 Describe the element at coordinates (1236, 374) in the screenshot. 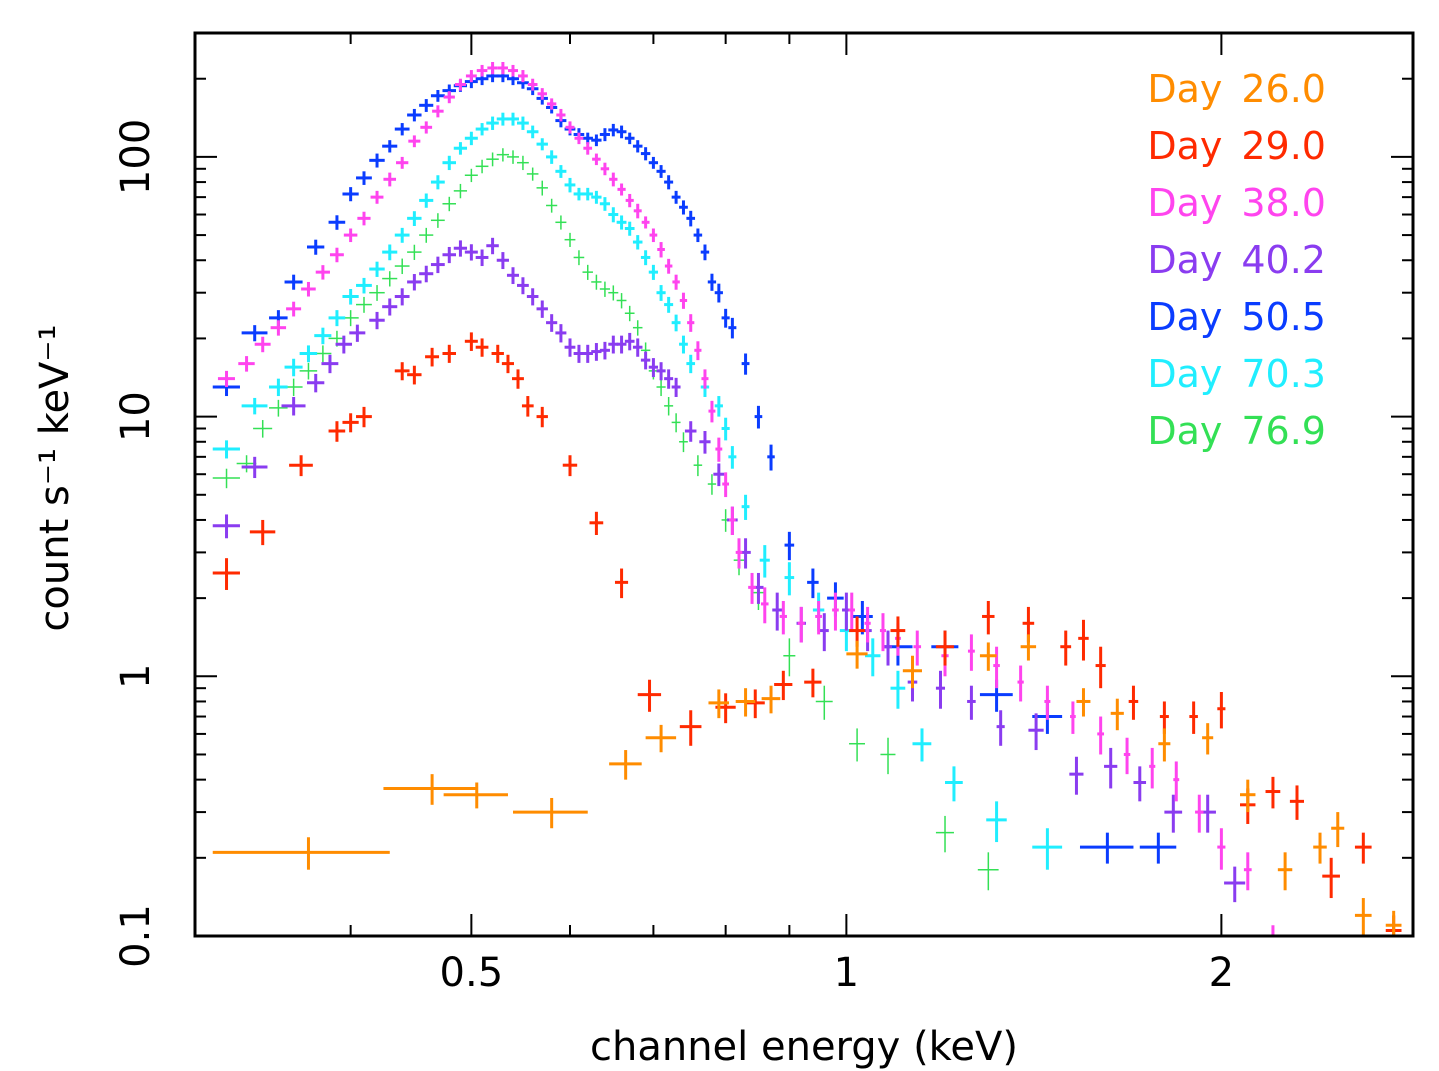

I see `legend-entry: Day 70.3` at that location.